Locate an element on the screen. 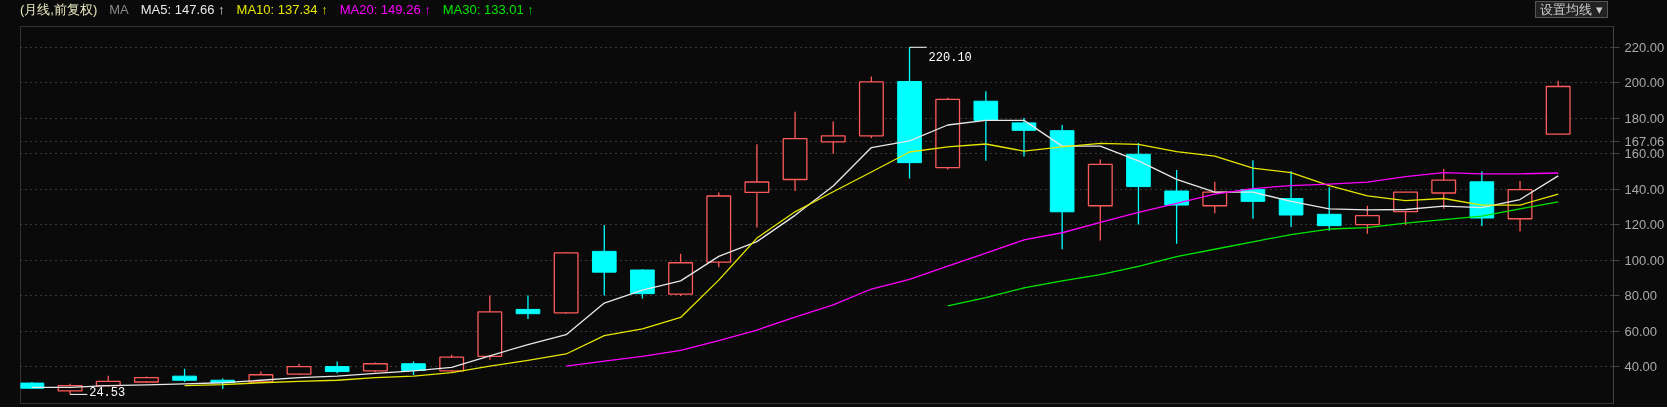 Image resolution: width=1667 pixels, height=409 pixels. text: MA20: 149.26 ↑ is located at coordinates (385, 9).